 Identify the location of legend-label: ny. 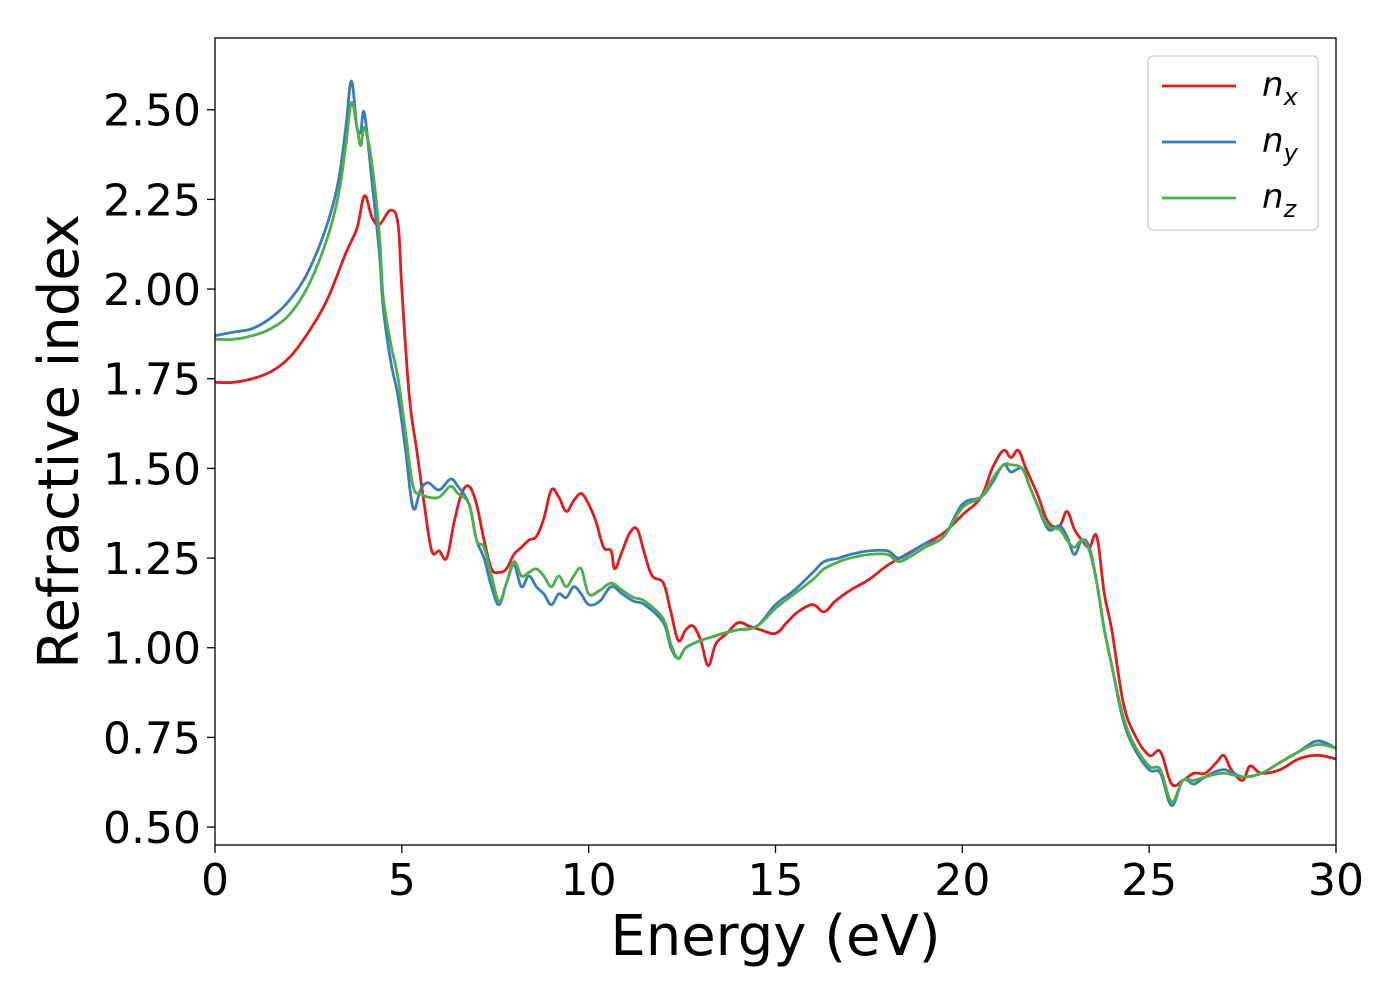
(1280, 144).